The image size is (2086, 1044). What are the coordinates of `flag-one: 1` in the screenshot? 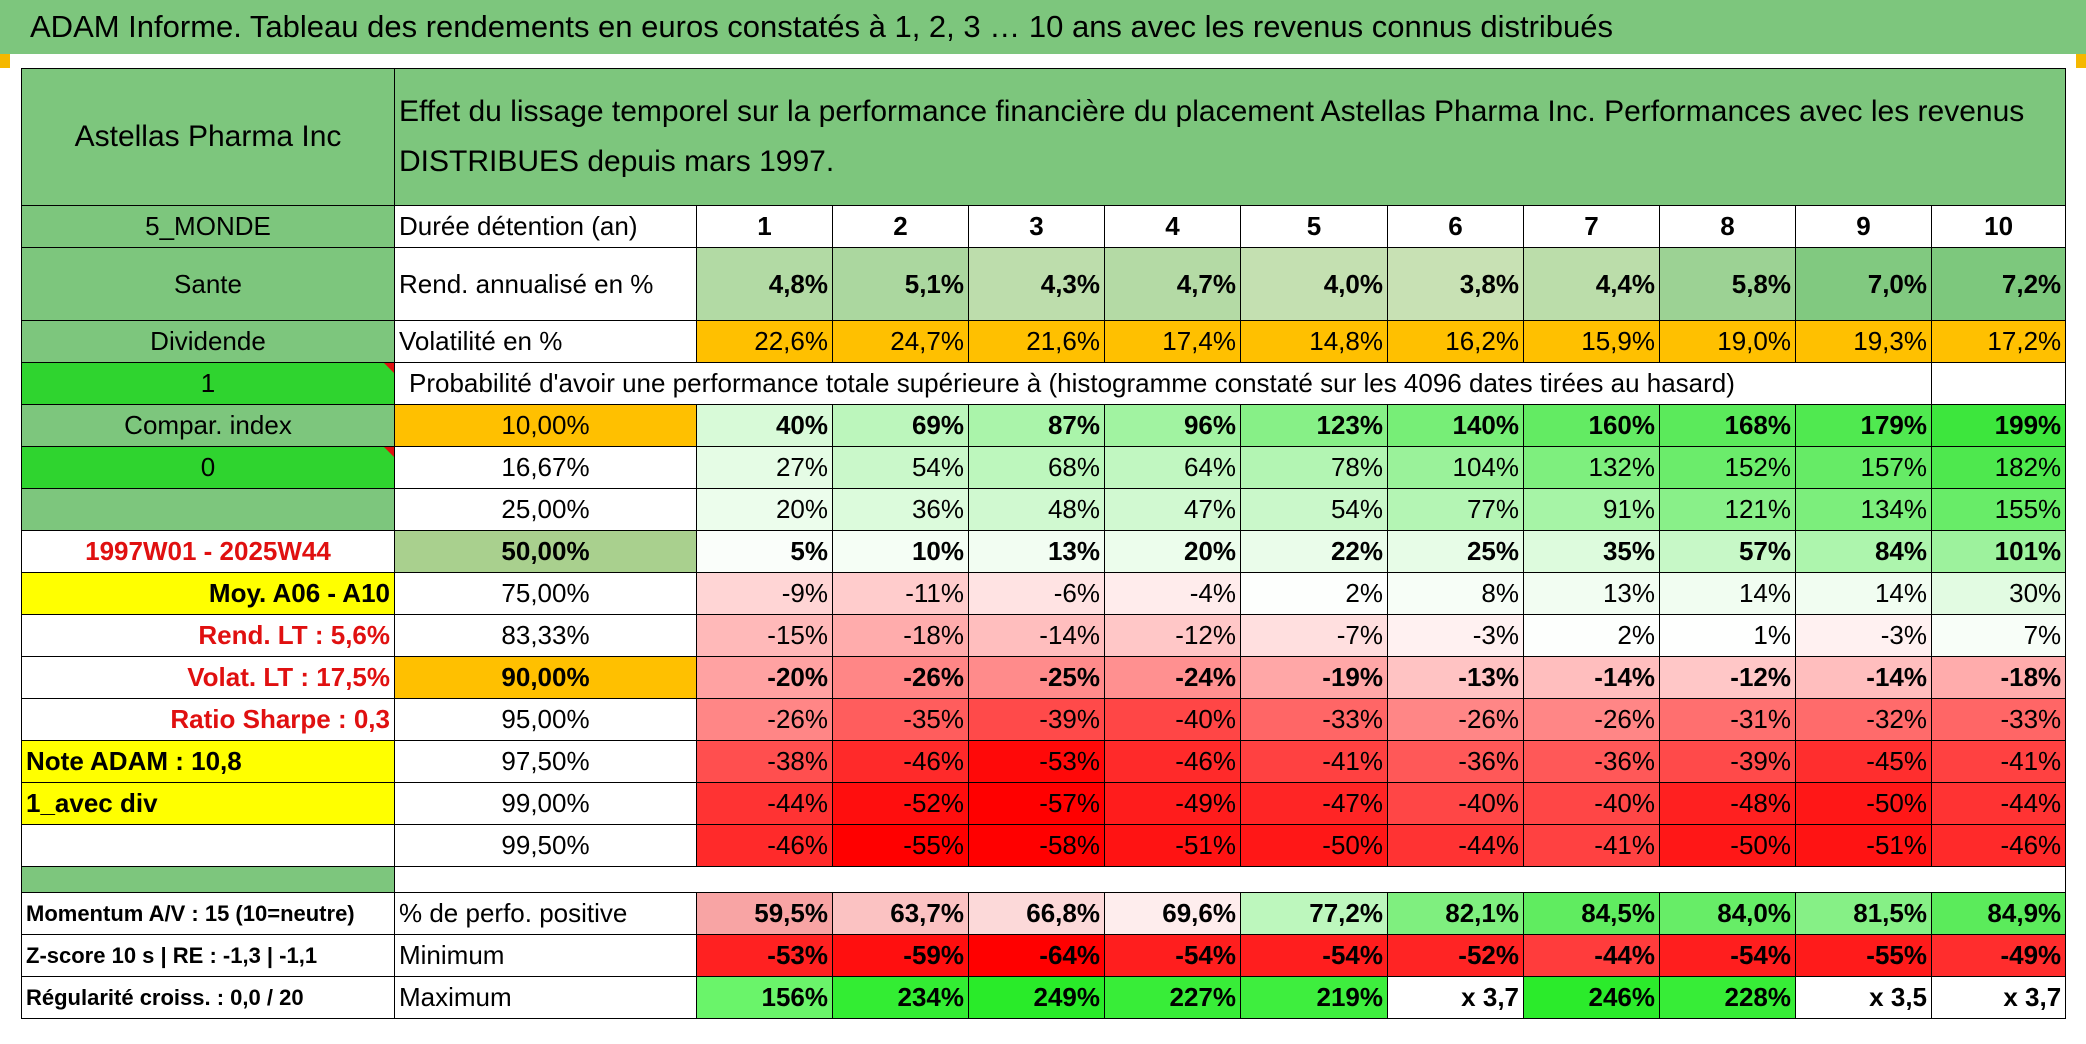 It's located at (208, 383).